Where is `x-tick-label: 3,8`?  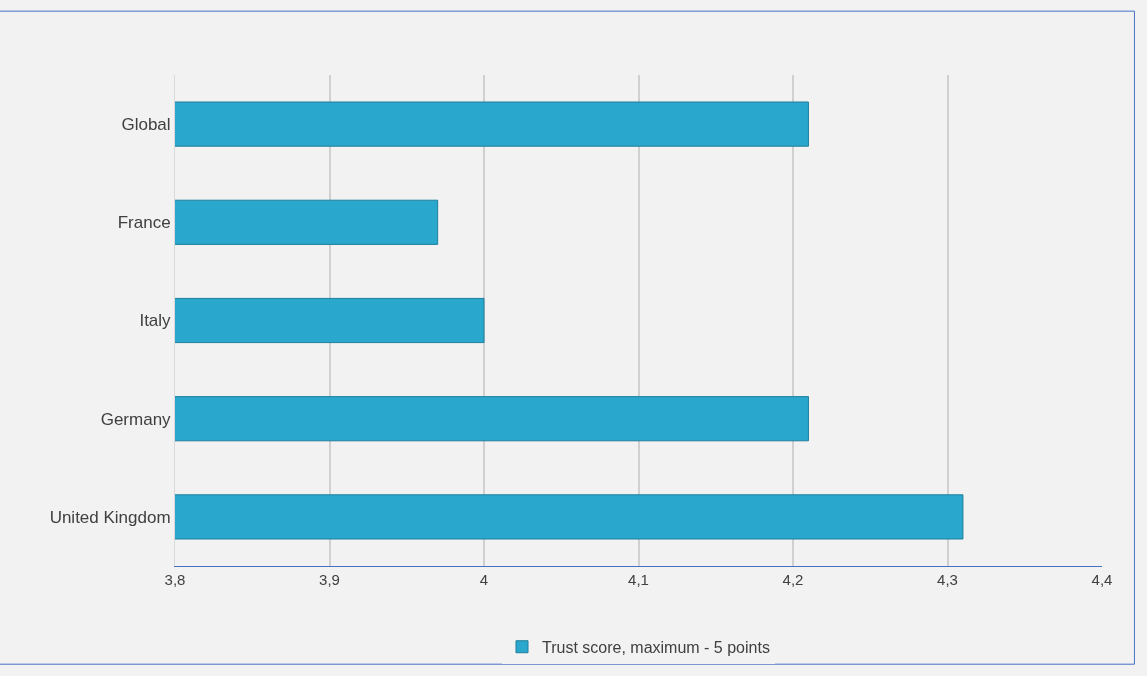 x-tick-label: 3,8 is located at coordinates (175, 579).